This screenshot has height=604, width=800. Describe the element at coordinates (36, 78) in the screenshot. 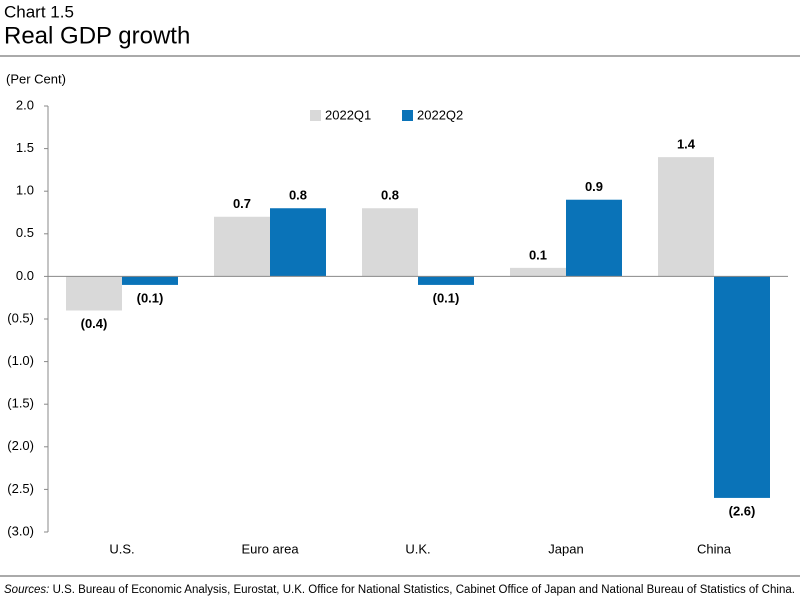

I see `y-axis-label: (Per Cent)` at that location.